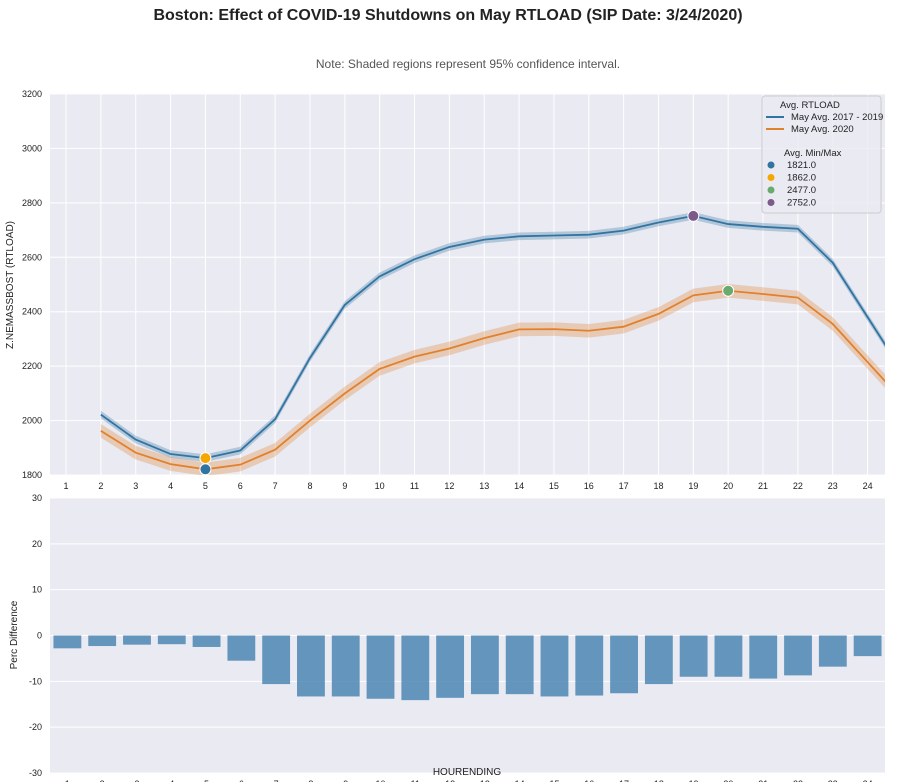 This screenshot has width=897, height=782. Describe the element at coordinates (589, 486) in the screenshot. I see `x-tick-label: 16` at that location.